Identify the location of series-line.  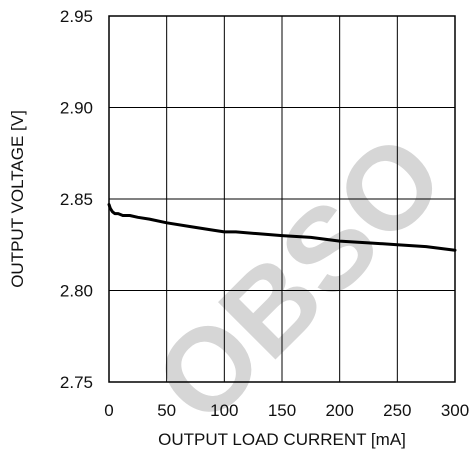
(282, 227).